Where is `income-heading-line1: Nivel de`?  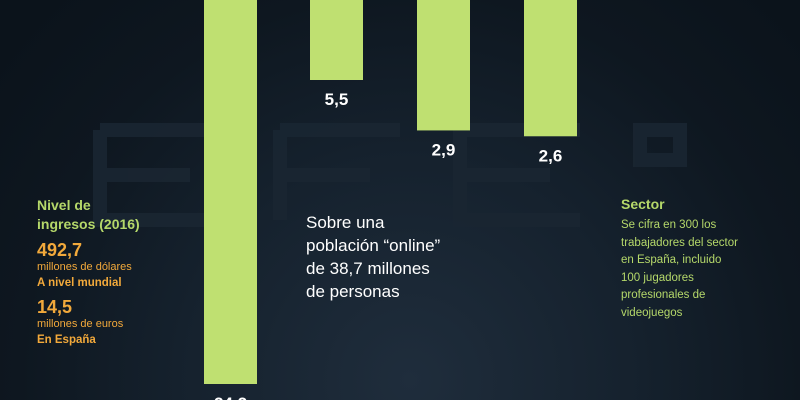 income-heading-line1: Nivel de is located at coordinates (64, 205).